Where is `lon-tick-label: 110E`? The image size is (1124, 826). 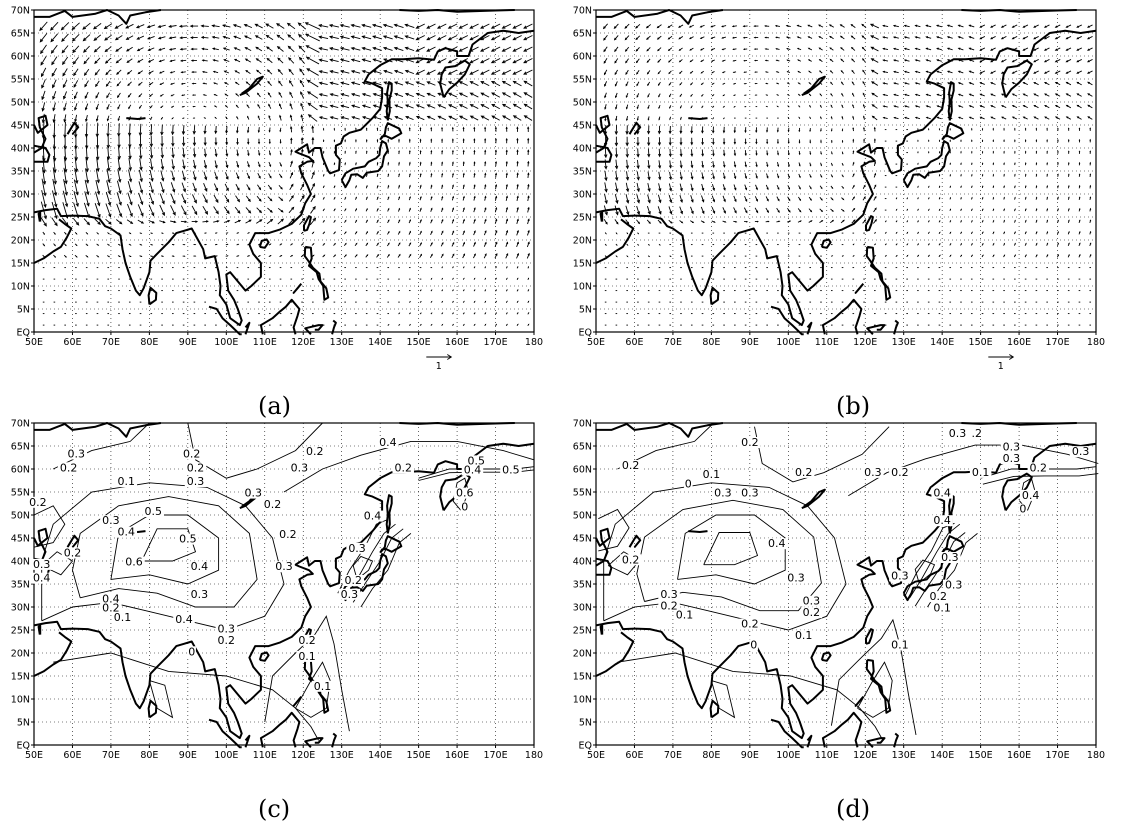
lon-tick-label: 110E is located at coordinates (265, 342).